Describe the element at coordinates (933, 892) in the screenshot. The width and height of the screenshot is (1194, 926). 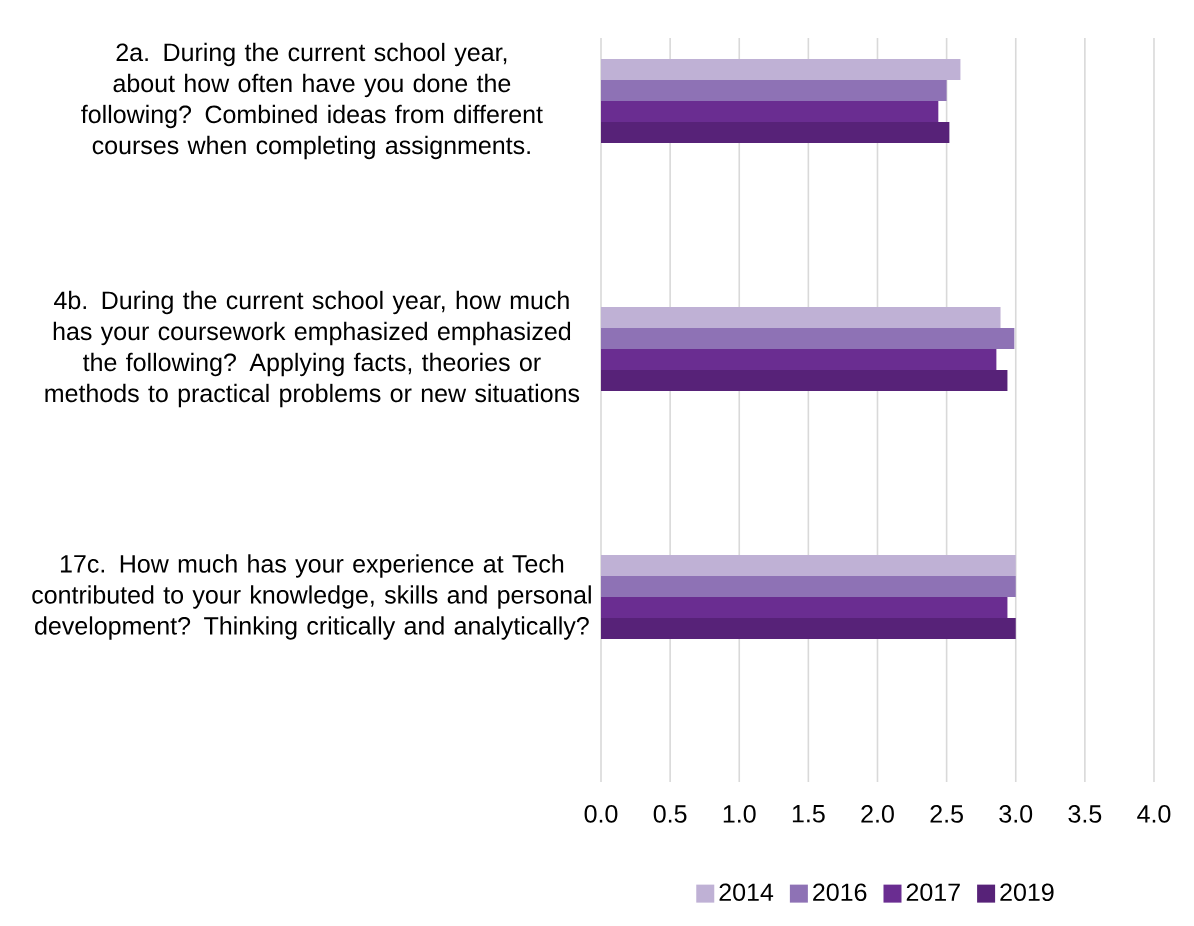
I see `legend-label: 2017` at that location.